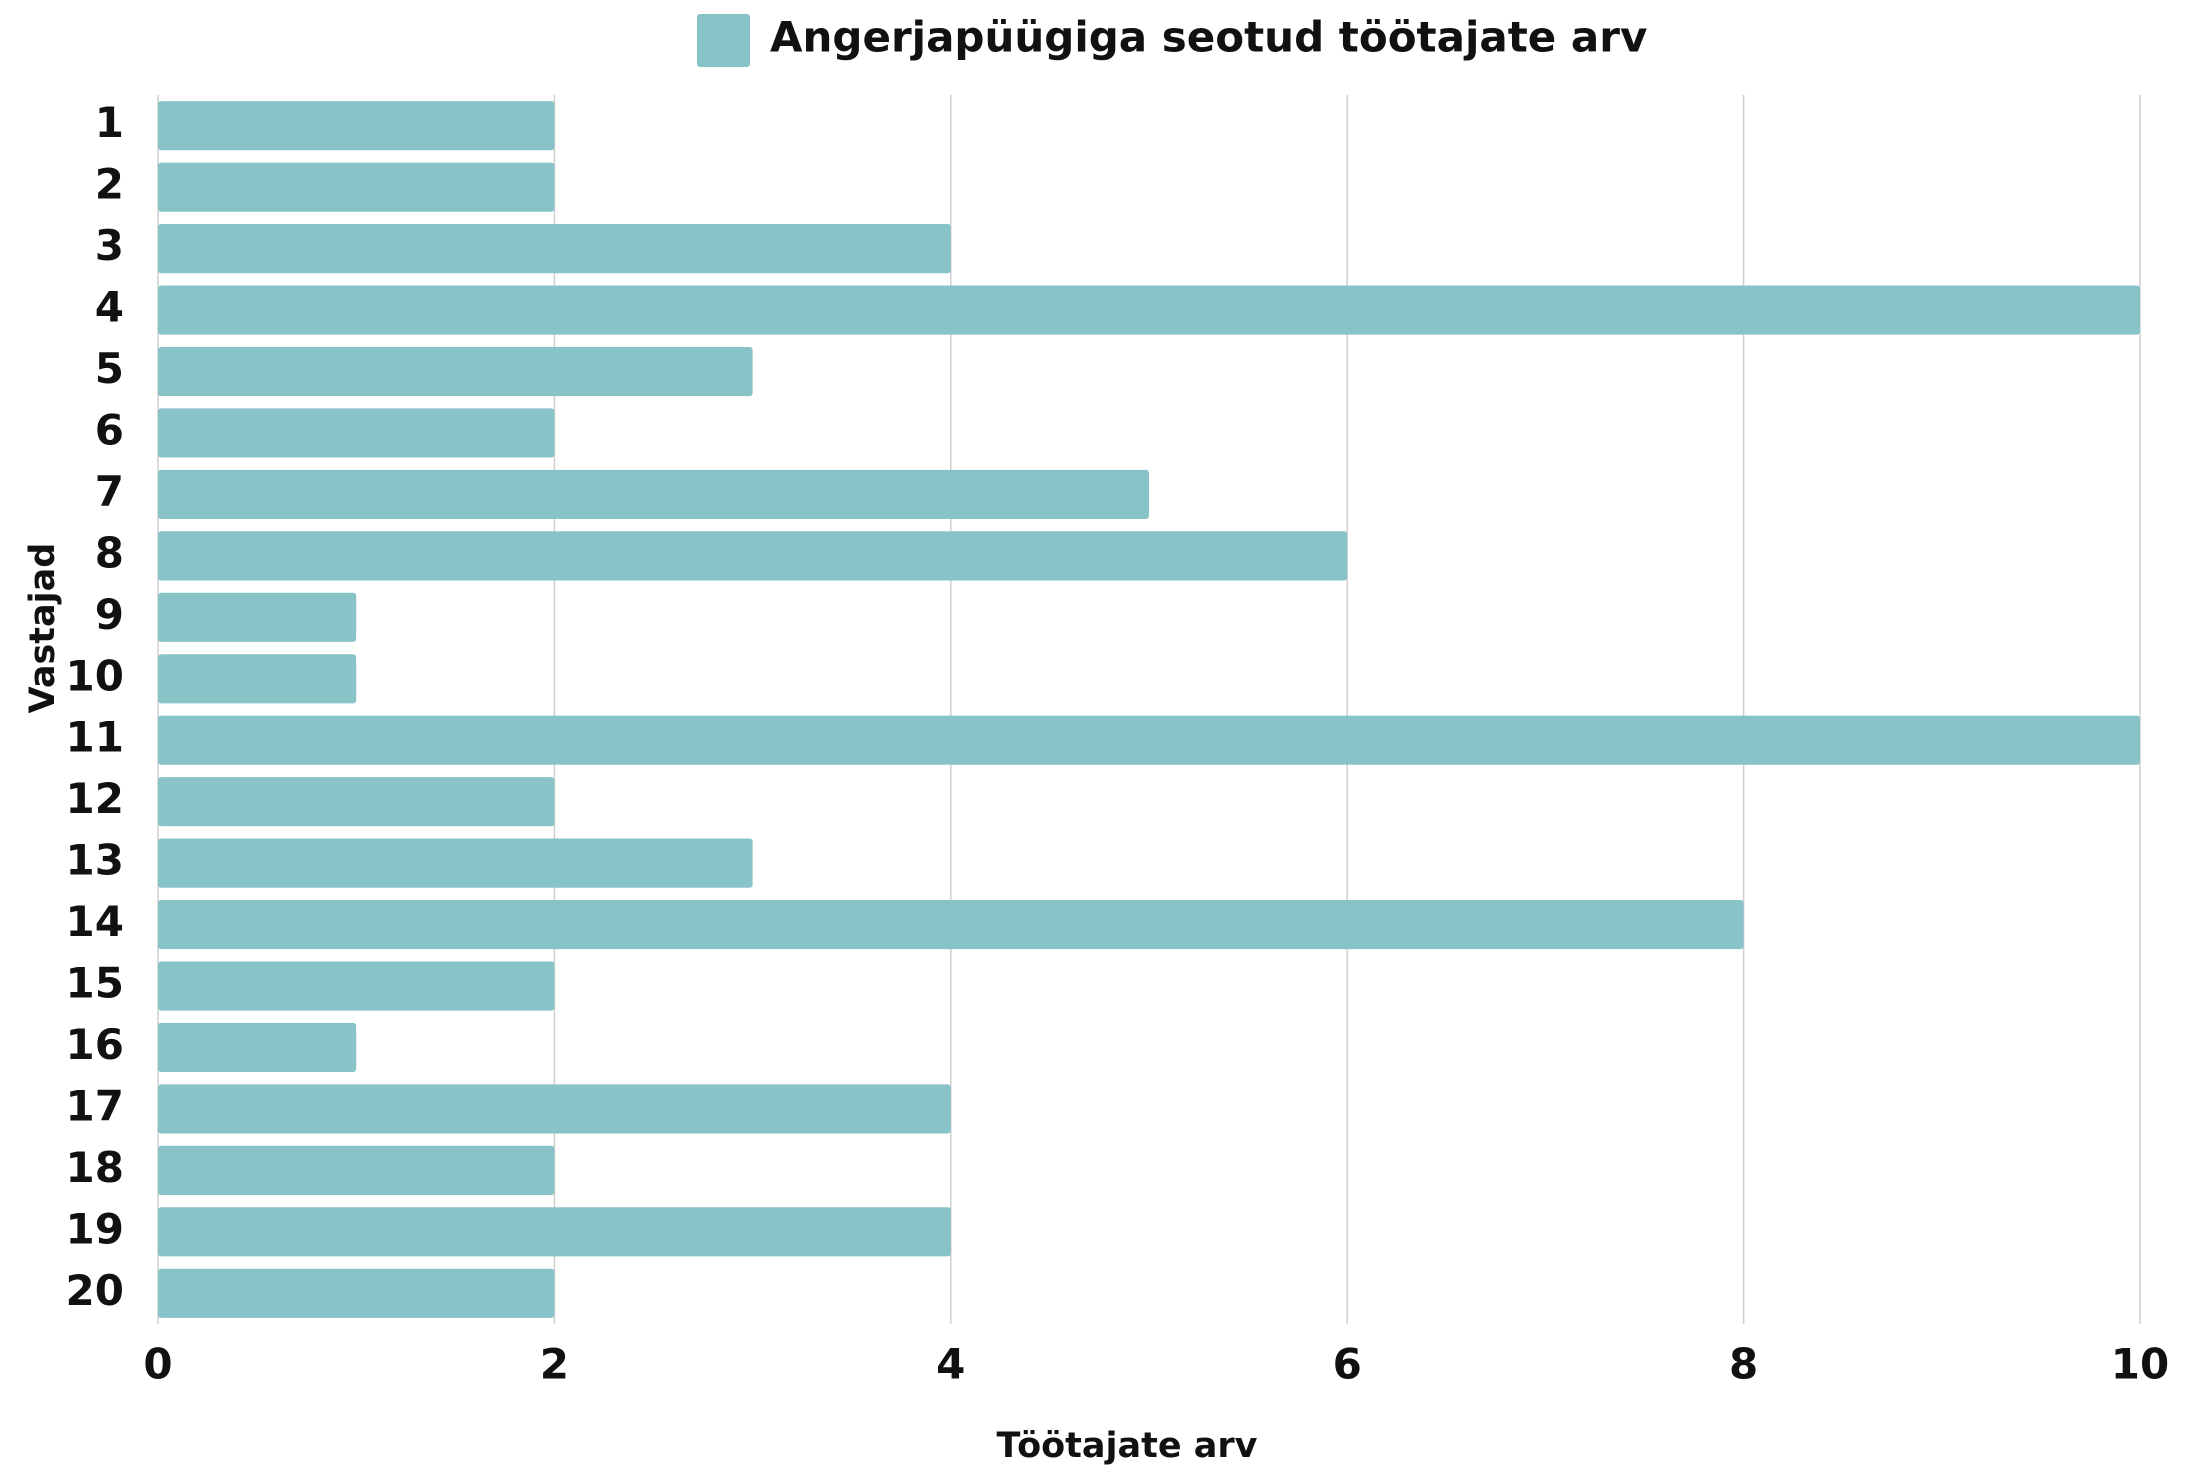 Image resolution: width=2186 pixels, height=1468 pixels. What do you see at coordinates (95, 1228) in the screenshot?
I see `y-tick-label: 19` at bounding box center [95, 1228].